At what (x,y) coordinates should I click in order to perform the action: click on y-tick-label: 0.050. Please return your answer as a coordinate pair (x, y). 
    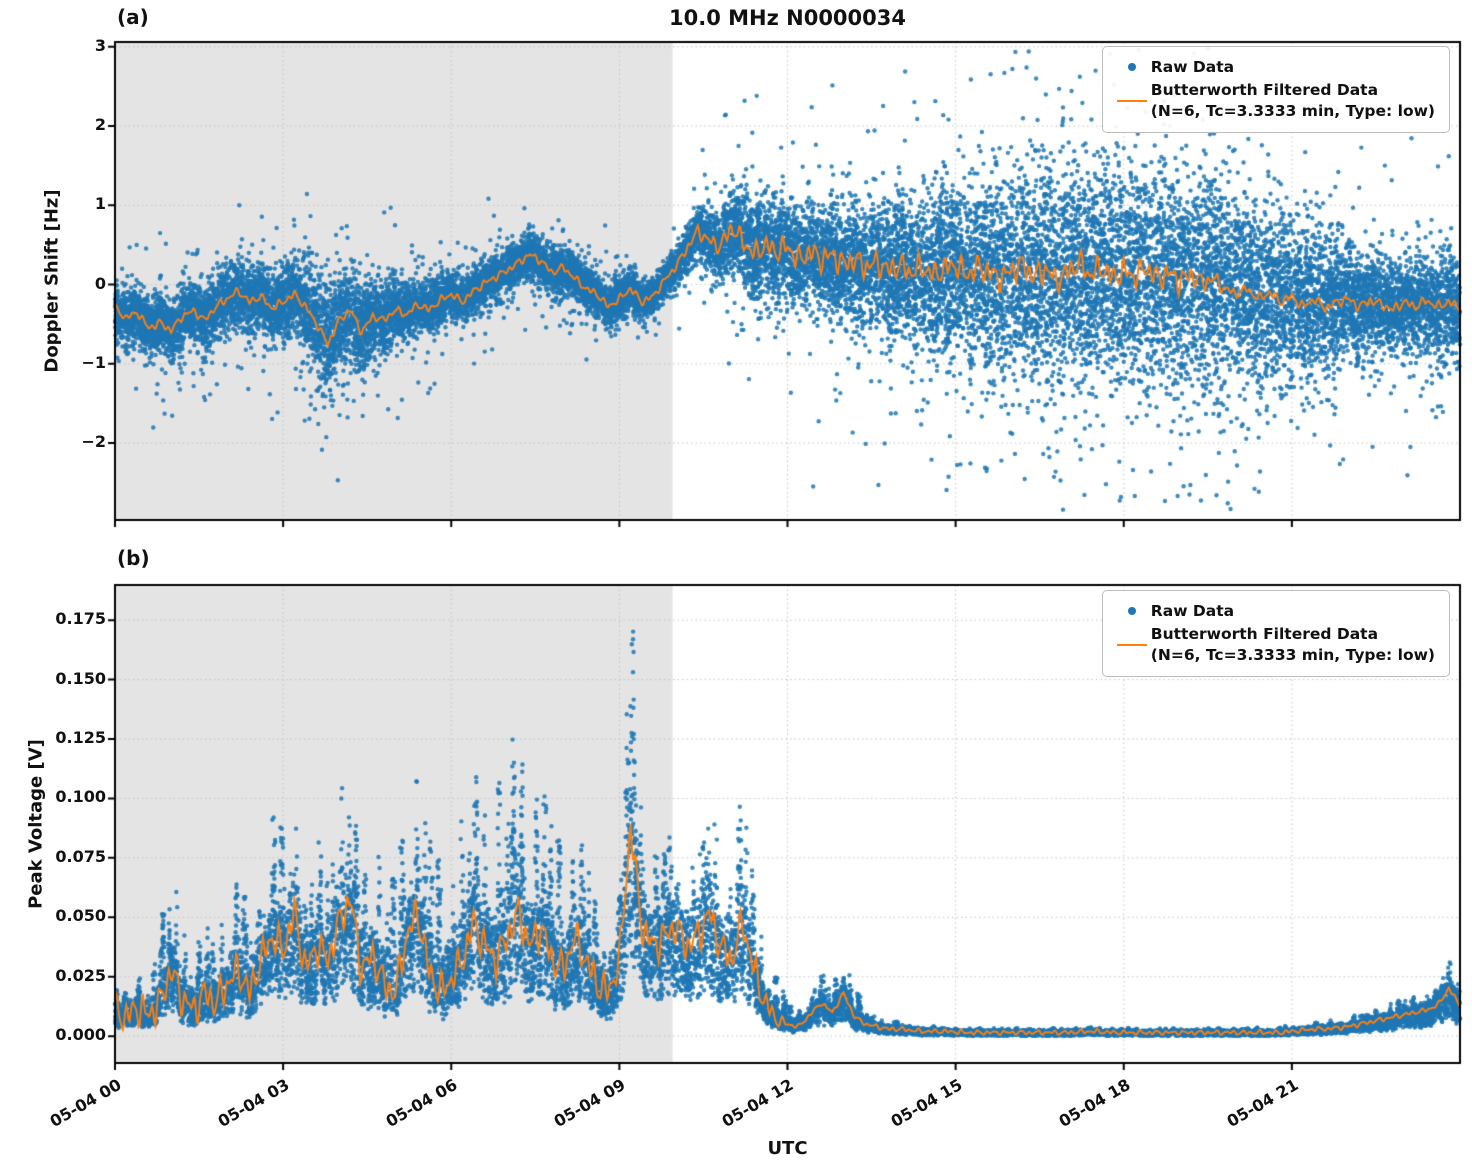
    Looking at the image, I should click on (80, 916).